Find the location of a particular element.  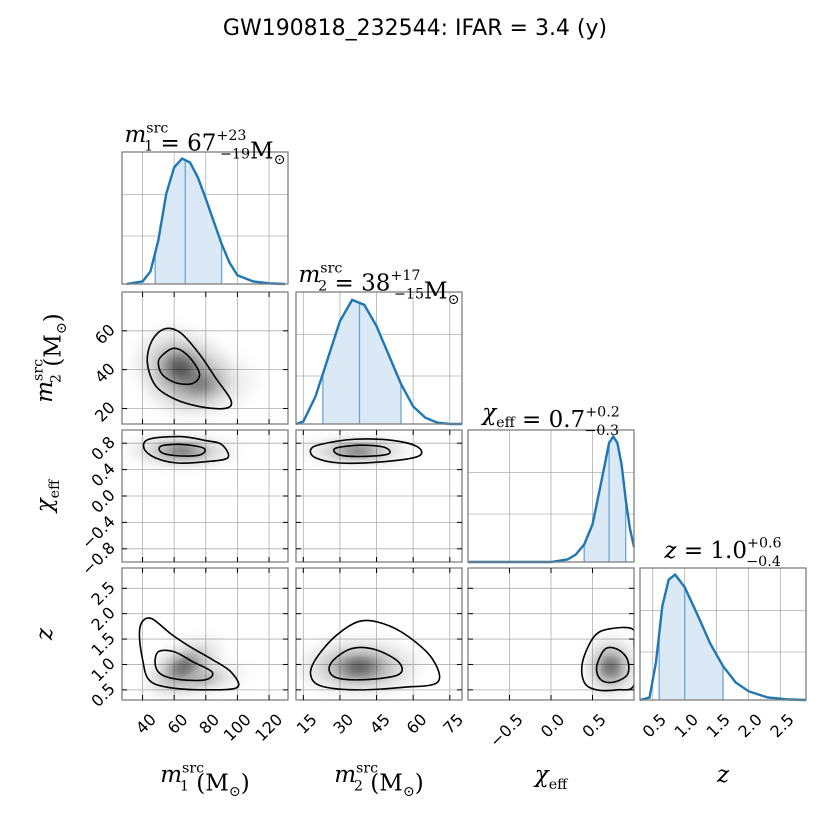

y-tick-label: 0.8 is located at coordinates (102, 448).